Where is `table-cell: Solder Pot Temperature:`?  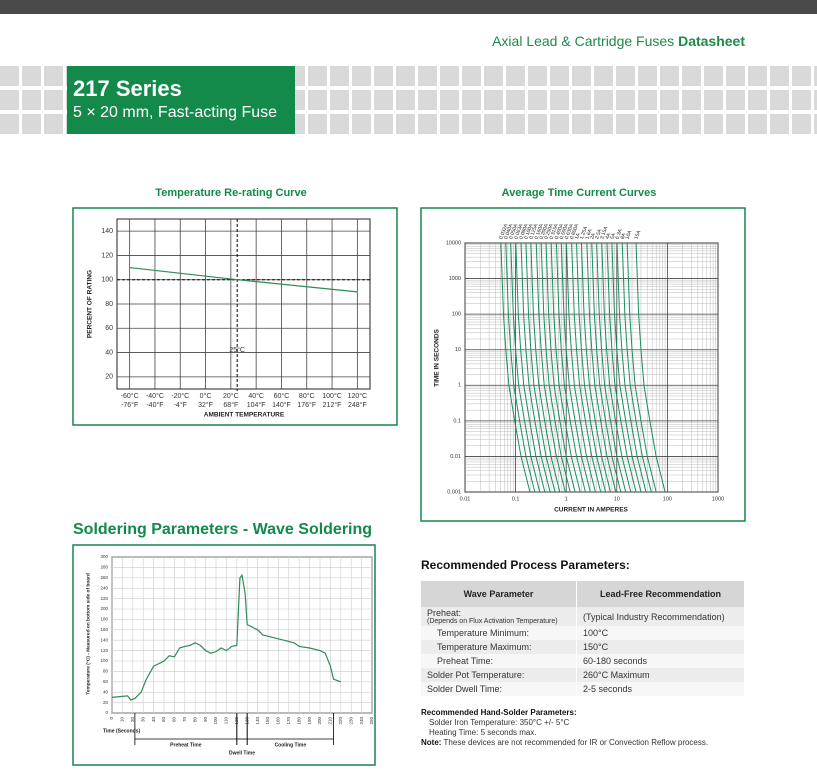
table-cell: Solder Pot Temperature: is located at coordinates (499, 675).